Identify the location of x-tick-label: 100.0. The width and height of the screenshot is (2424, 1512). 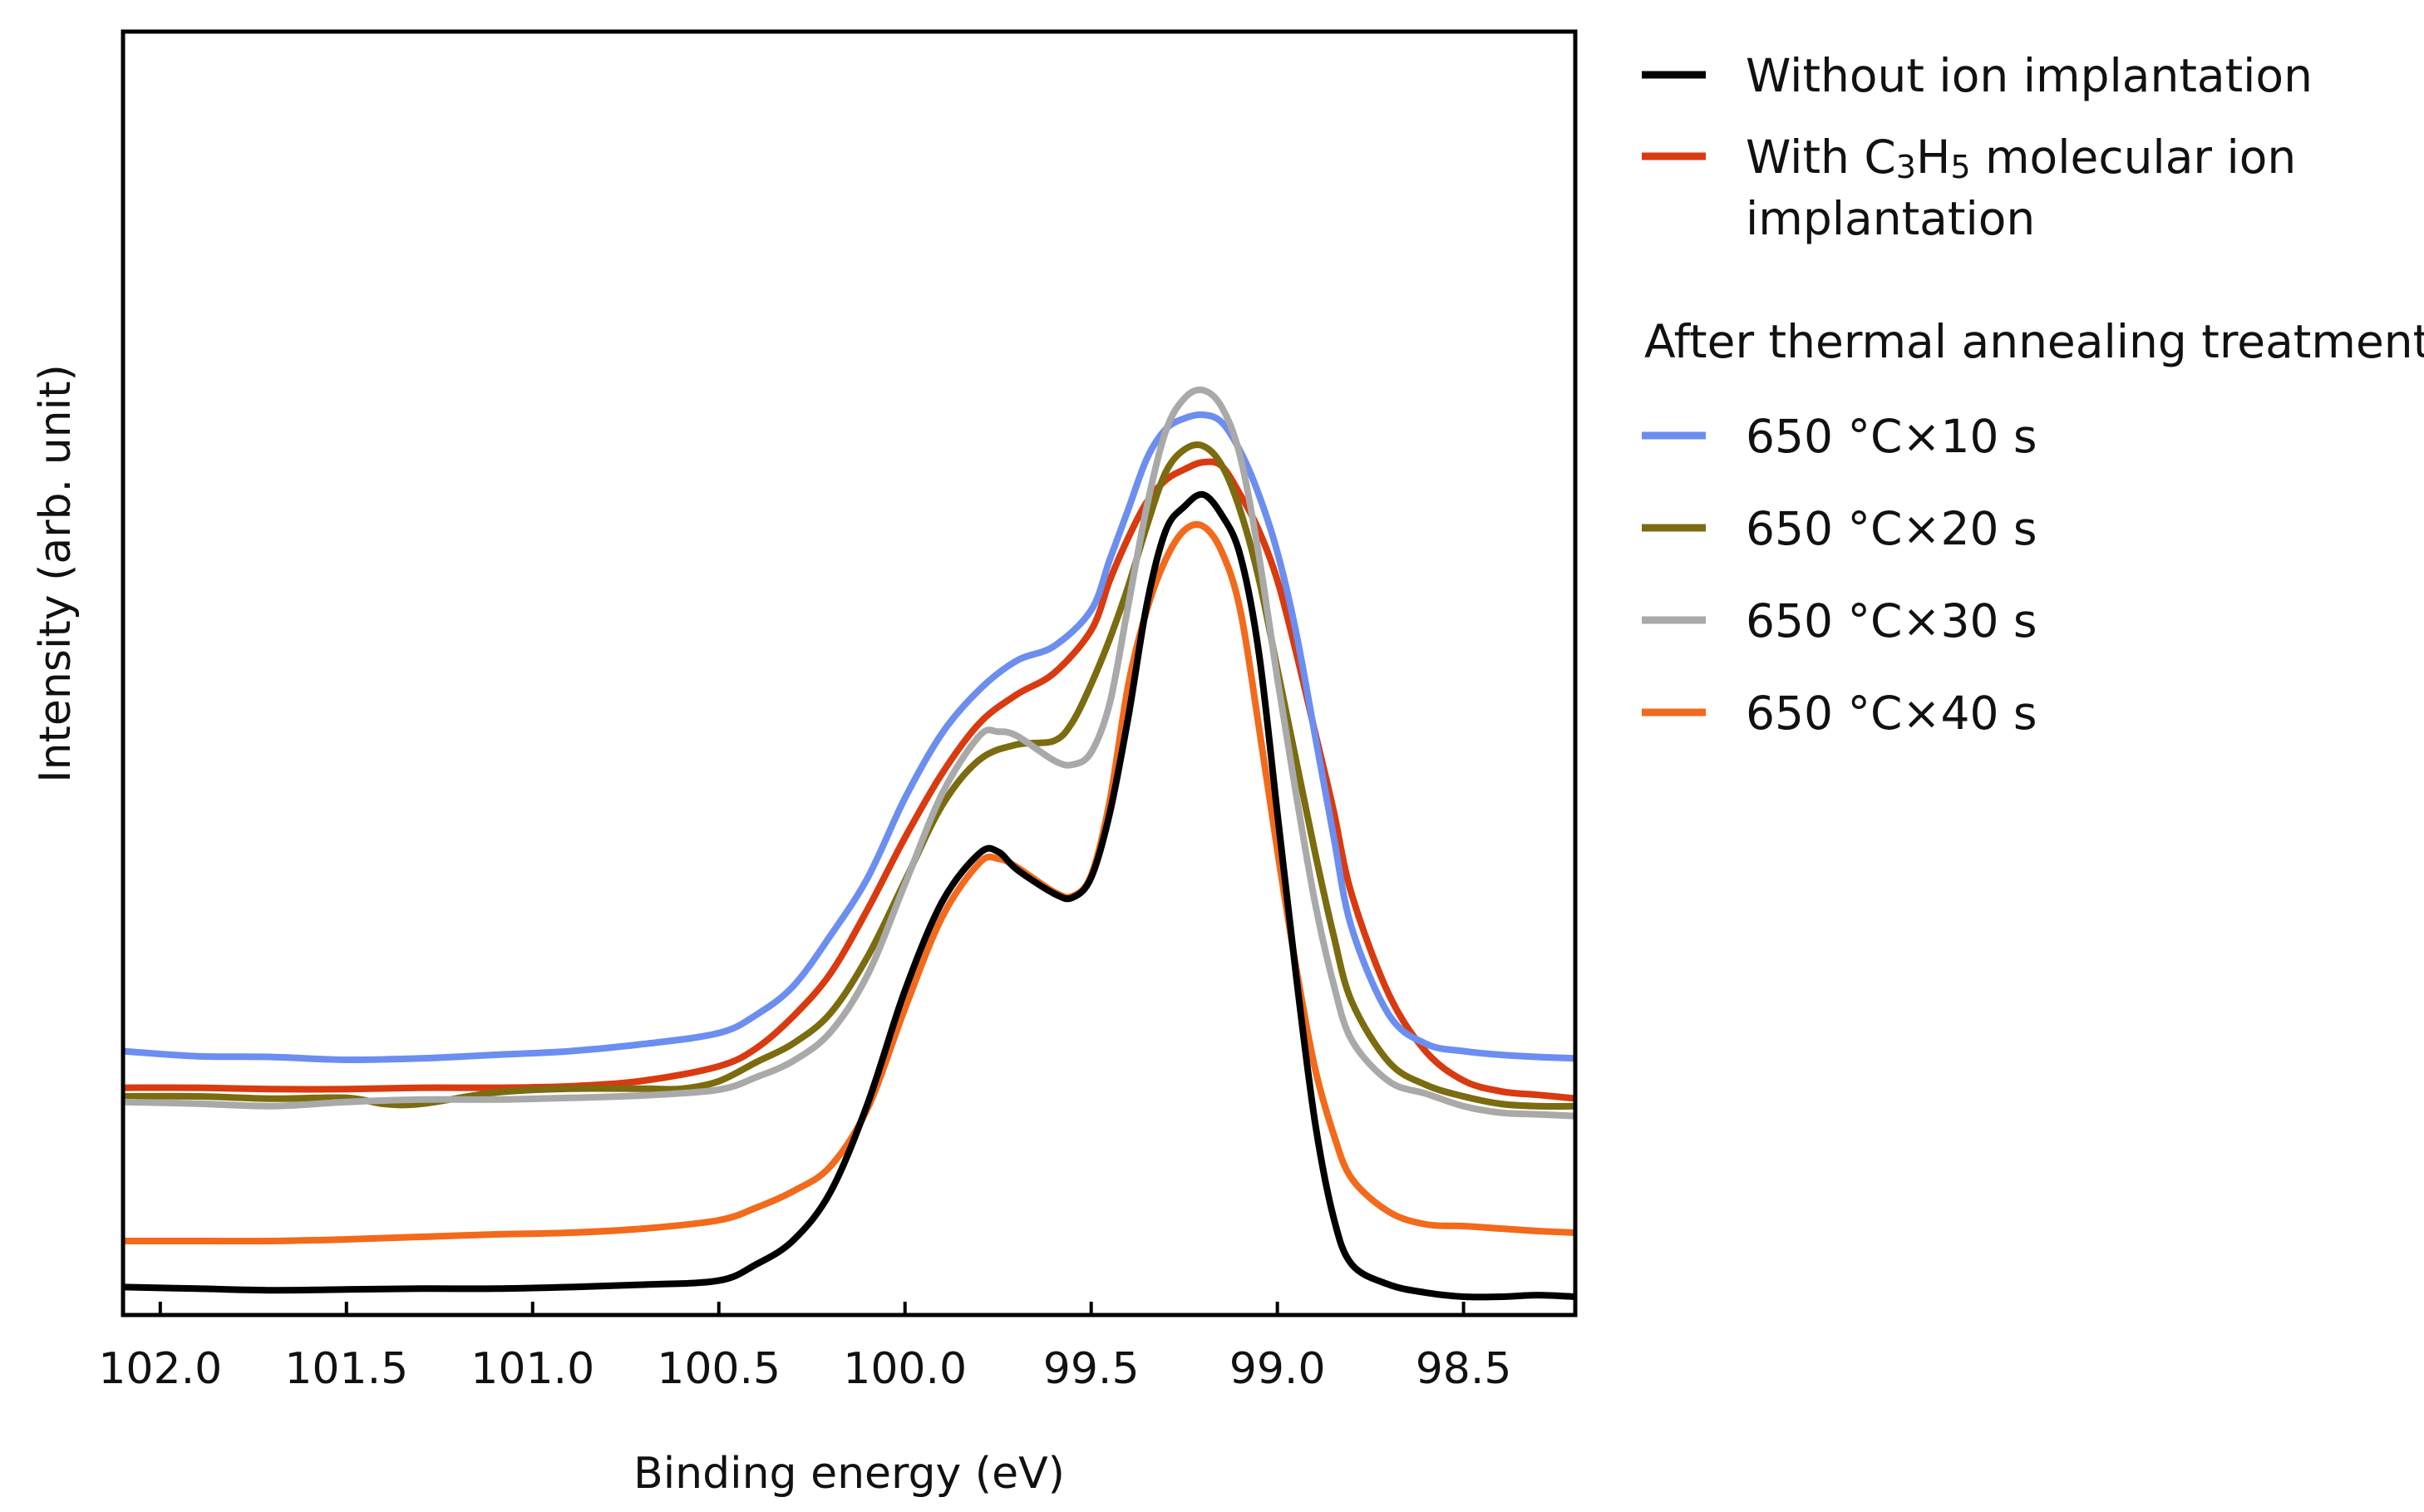
(905, 1369).